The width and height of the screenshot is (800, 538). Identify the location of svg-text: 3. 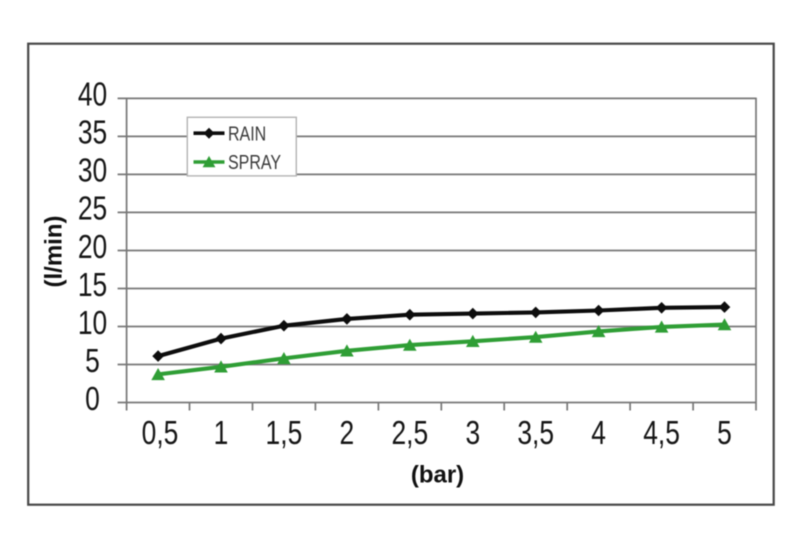
(472, 433).